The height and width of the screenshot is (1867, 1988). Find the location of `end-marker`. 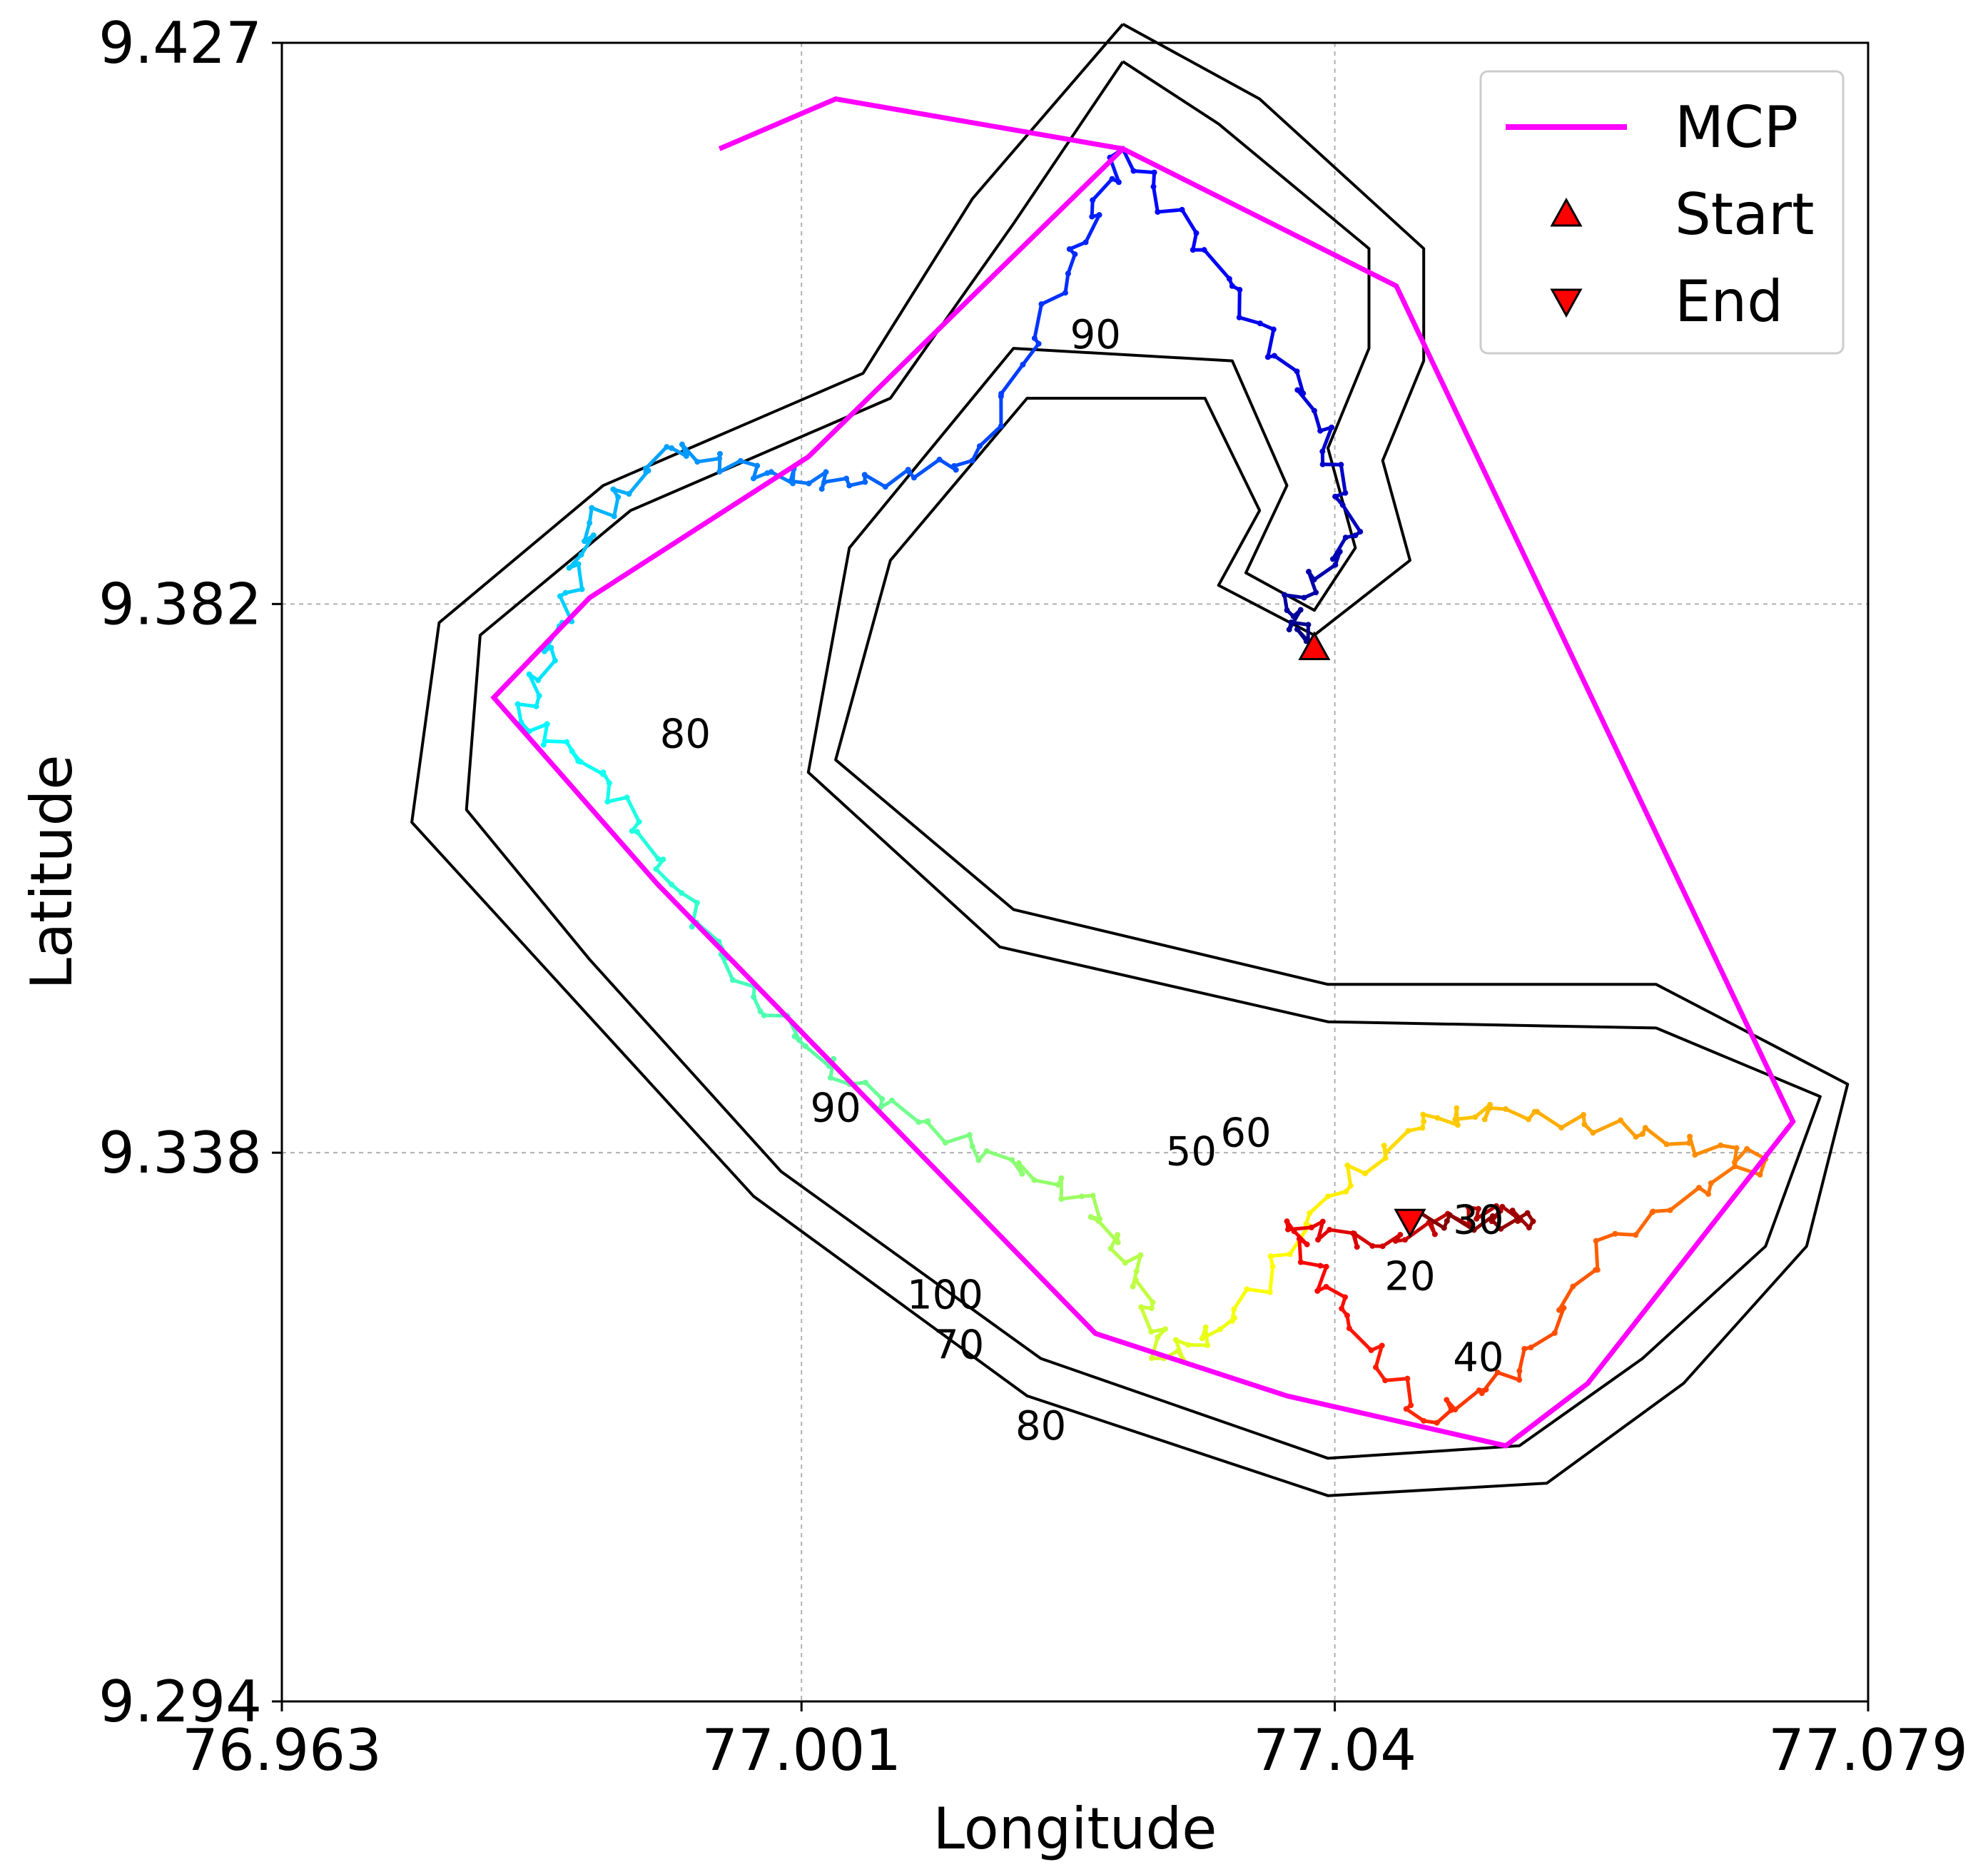

end-marker is located at coordinates (1410, 1223).